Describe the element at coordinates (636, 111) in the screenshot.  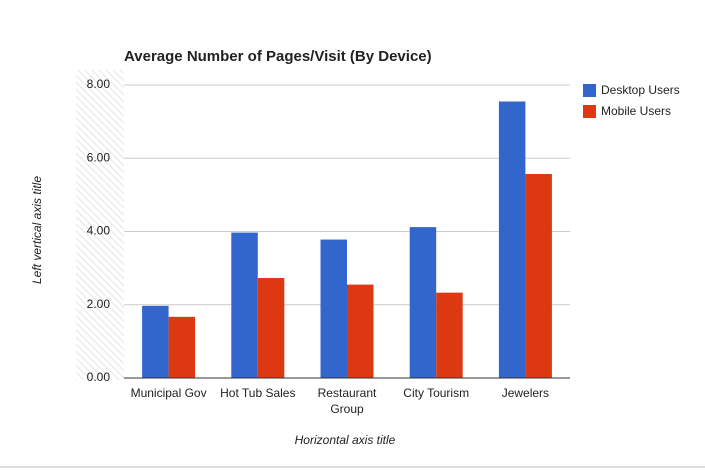
I see `legend-label: Mobile Users` at that location.